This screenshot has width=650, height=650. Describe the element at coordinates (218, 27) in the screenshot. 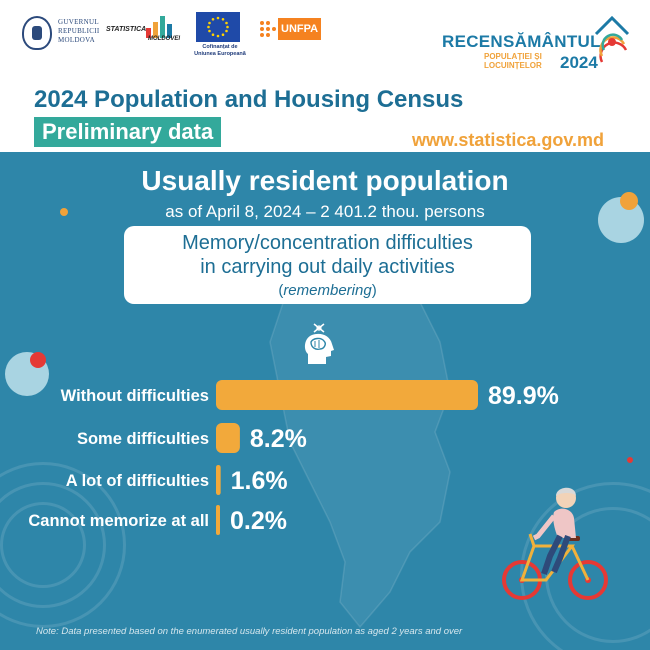

I see `eu-flag-icon` at that location.